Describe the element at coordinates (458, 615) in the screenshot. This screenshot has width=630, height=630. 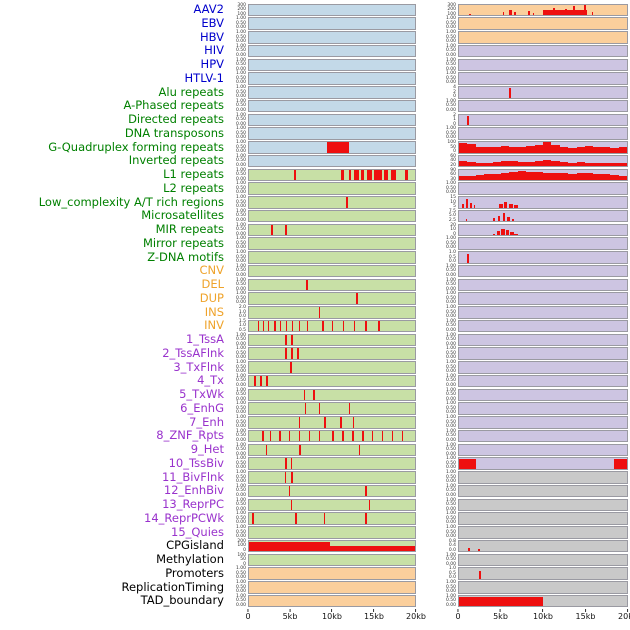
I see `x-tick: 0` at that location.